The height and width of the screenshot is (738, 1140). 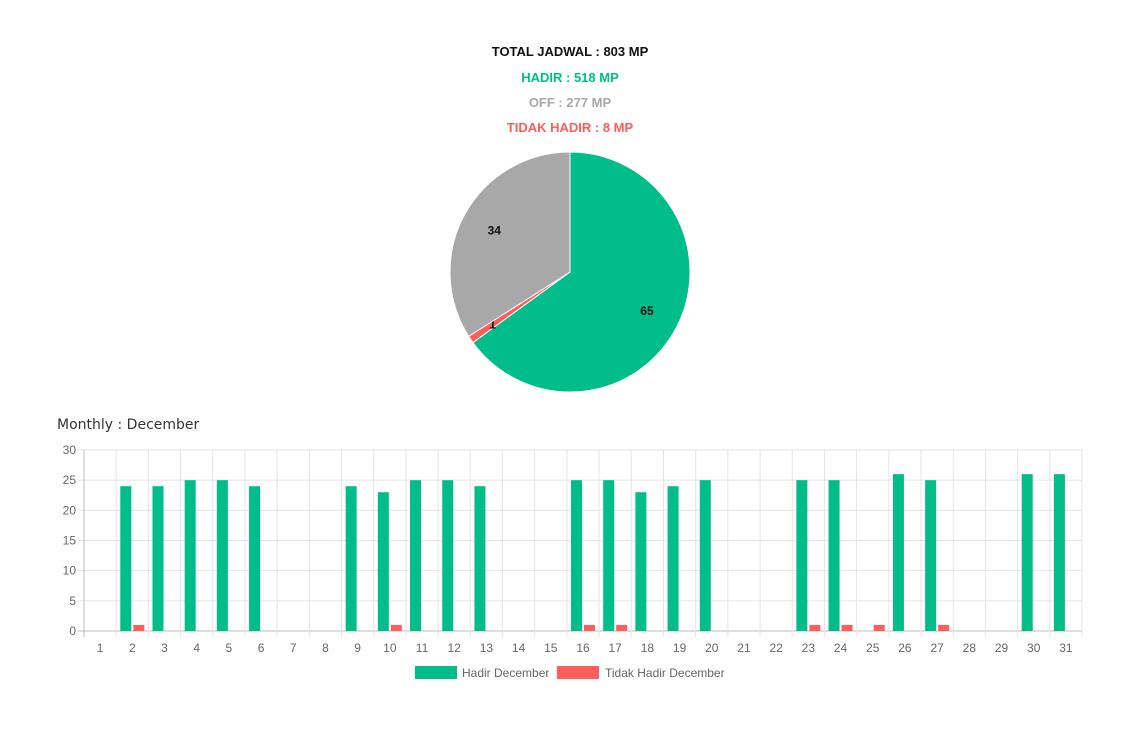 What do you see at coordinates (70, 541) in the screenshot?
I see `y-tick-label: 15` at bounding box center [70, 541].